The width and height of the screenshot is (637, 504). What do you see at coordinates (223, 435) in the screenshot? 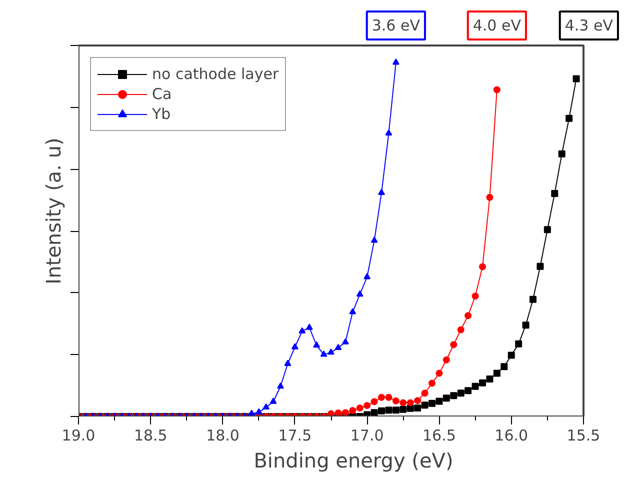
I see `x-tick-label: 18.0` at bounding box center [223, 435].